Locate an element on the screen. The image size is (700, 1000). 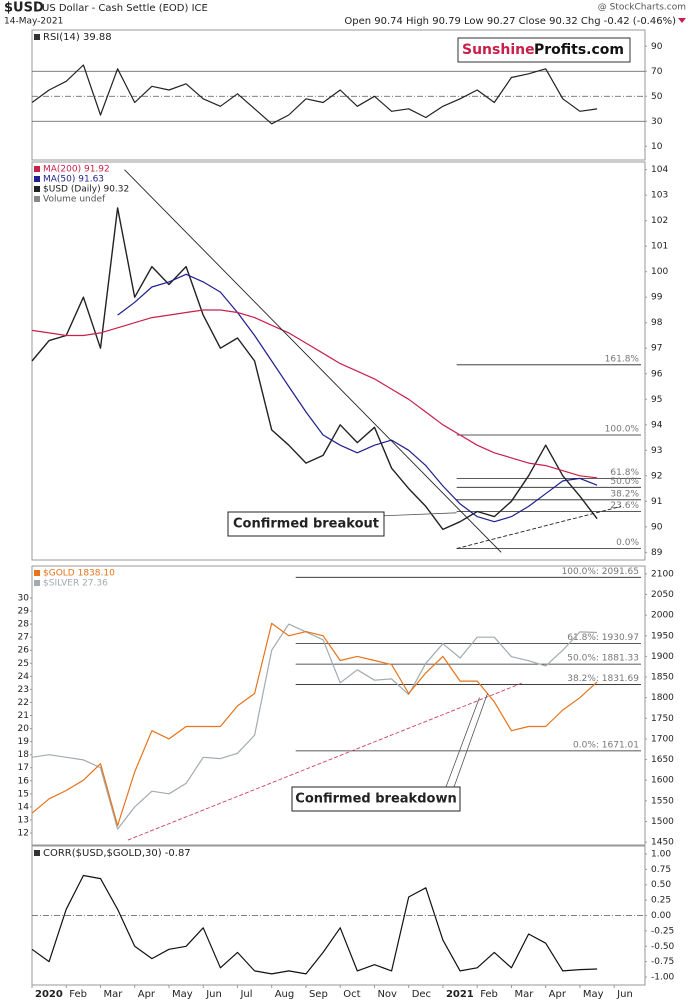
y2-tick-label: 1950 is located at coordinates (662, 636).